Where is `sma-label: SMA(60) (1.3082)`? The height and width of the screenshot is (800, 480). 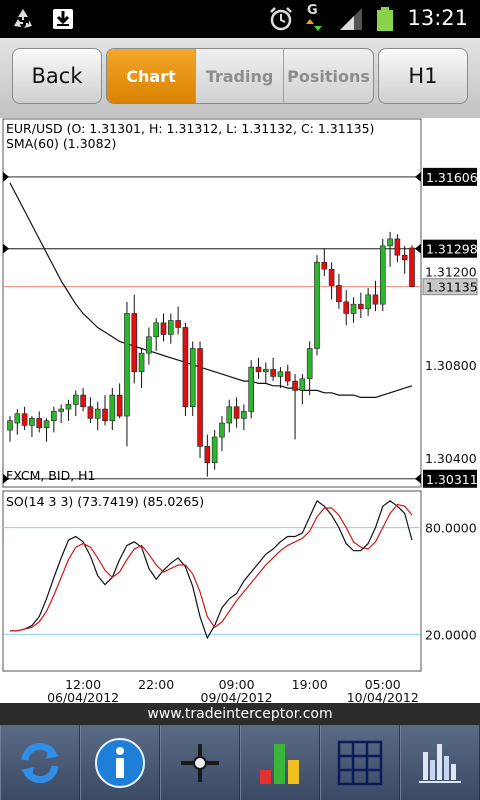
sma-label: SMA(60) (1.3082) is located at coordinates (61, 143).